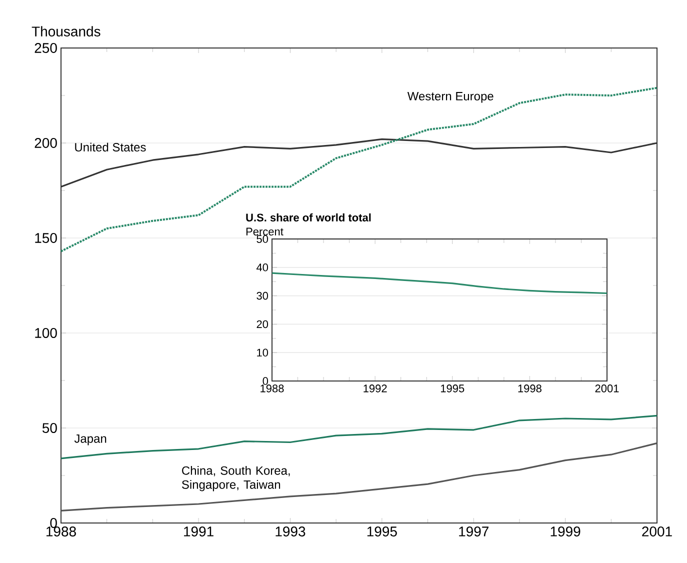 This screenshot has width=687, height=563. I want to click on y-tick-label: 40, so click(262, 268).